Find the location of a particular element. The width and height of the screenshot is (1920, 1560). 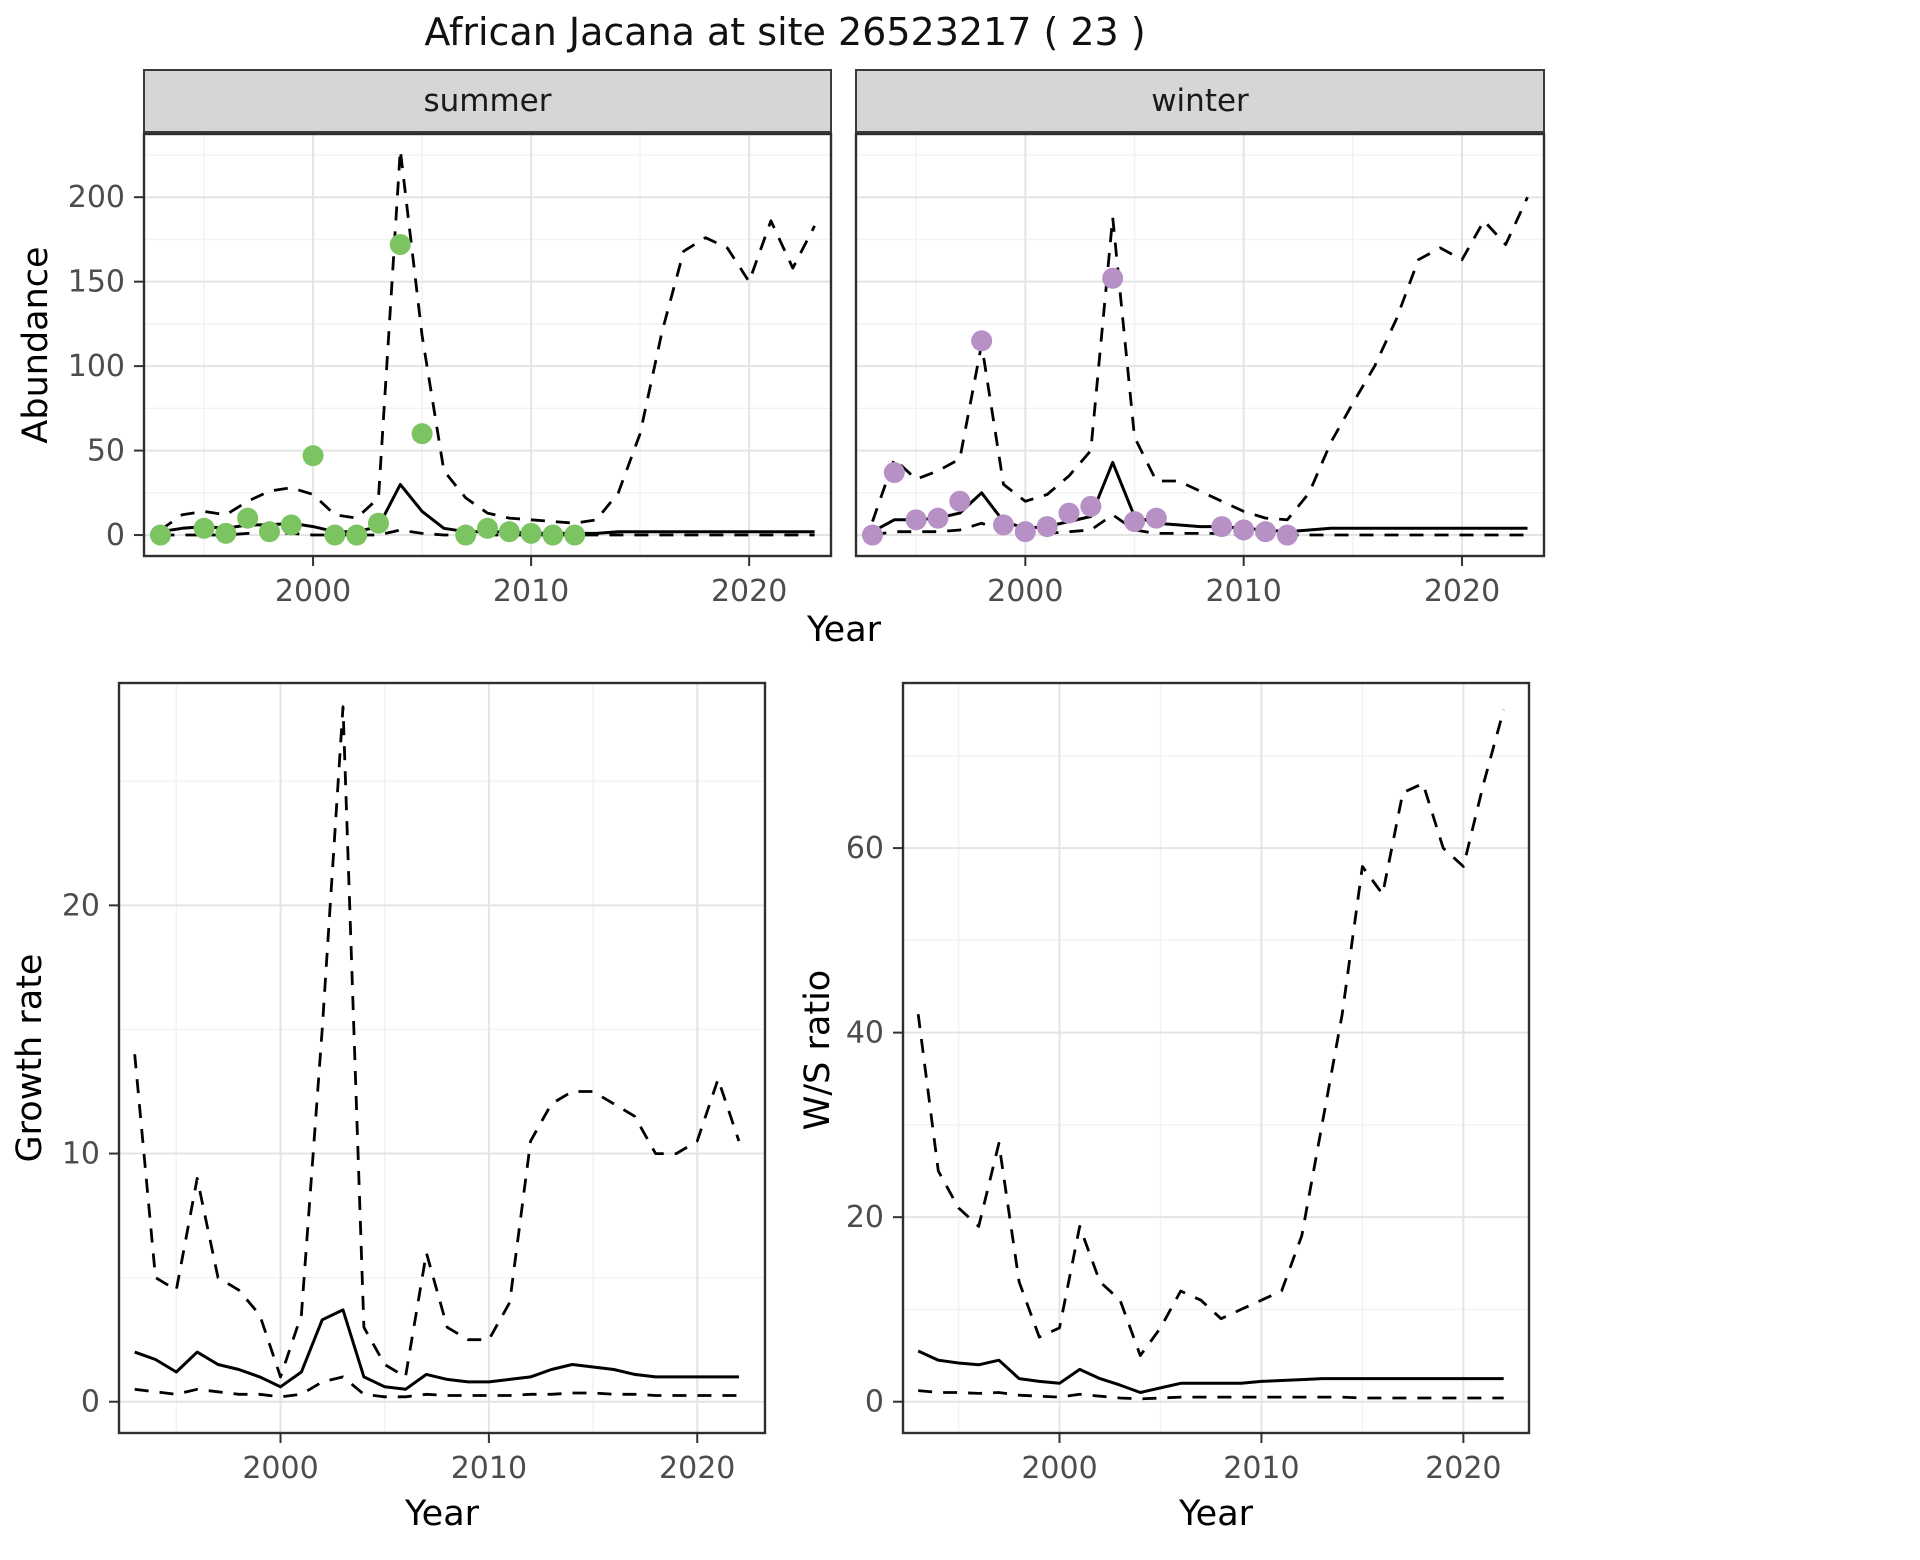

svg-text: 40 is located at coordinates (865, 1033).